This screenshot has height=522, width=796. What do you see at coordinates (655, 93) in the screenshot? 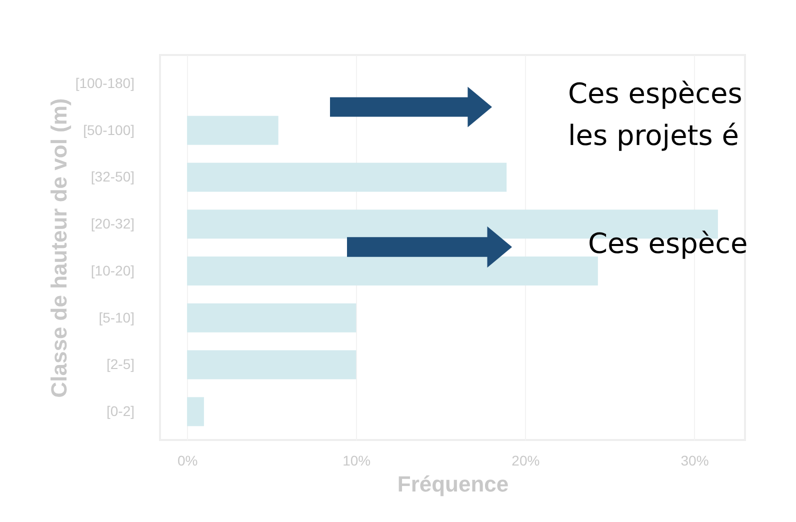
I see `annotation: Ces espèces` at bounding box center [655, 93].